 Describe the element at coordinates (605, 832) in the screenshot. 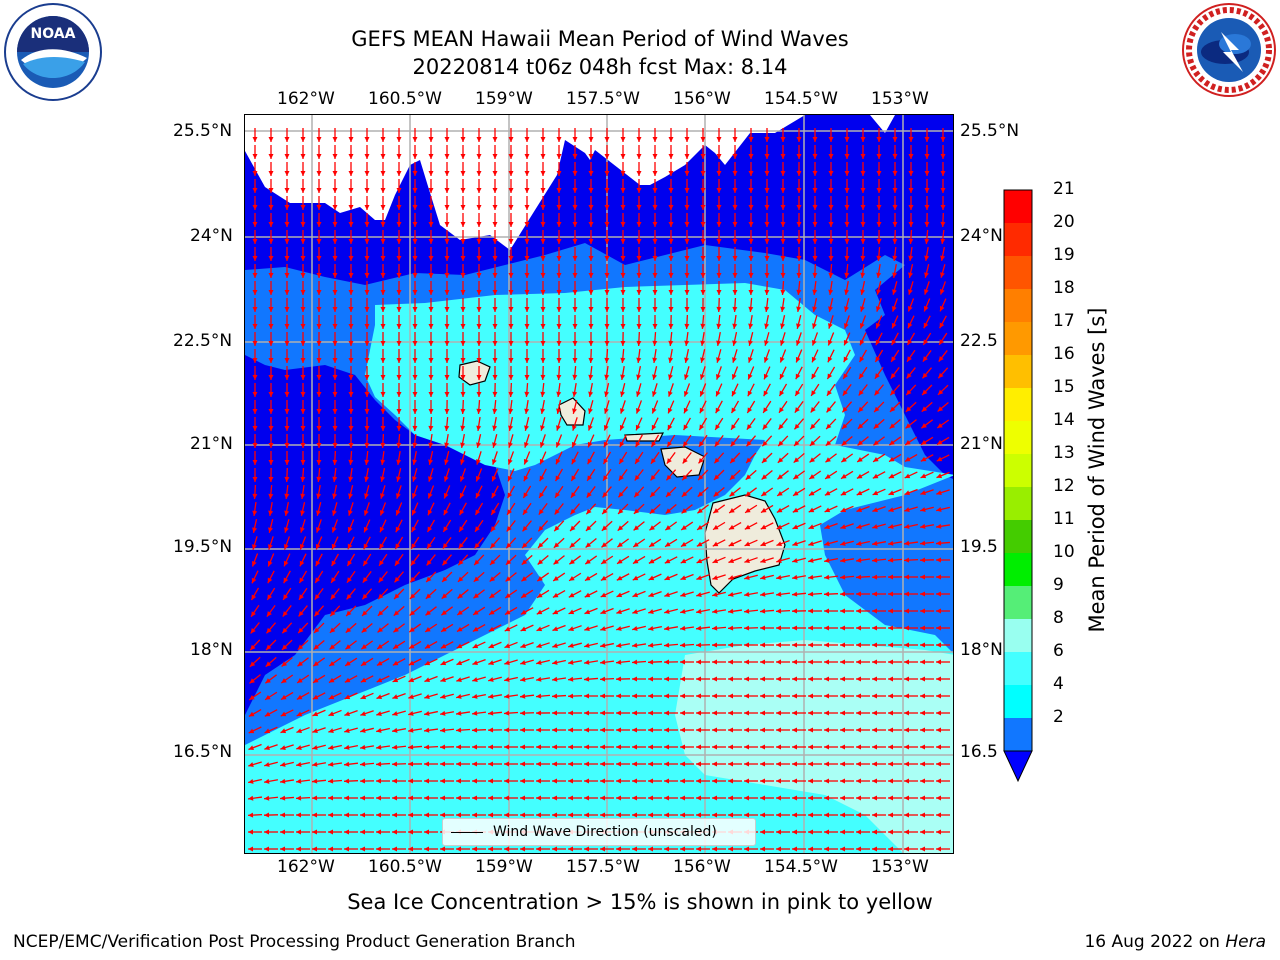

I see `legend-label: Wind Wave Direction (unscaled)` at that location.